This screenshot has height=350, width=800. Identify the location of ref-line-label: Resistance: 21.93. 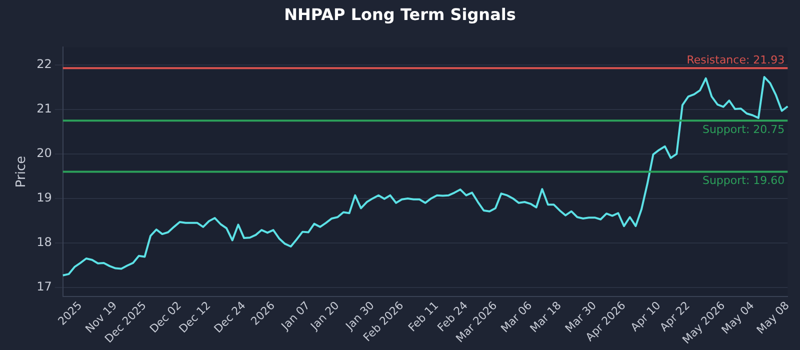
(735, 59).